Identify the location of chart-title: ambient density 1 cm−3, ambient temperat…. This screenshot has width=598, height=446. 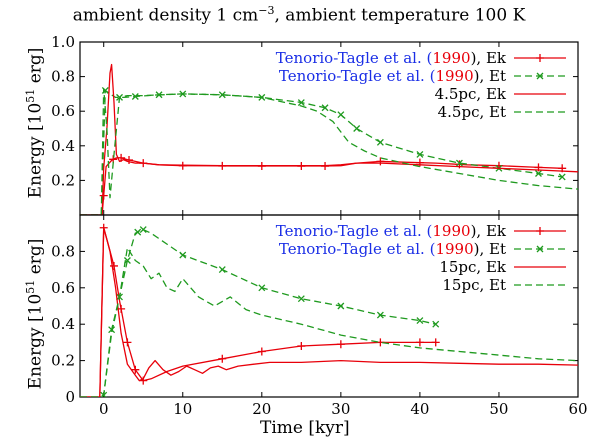
(299, 15).